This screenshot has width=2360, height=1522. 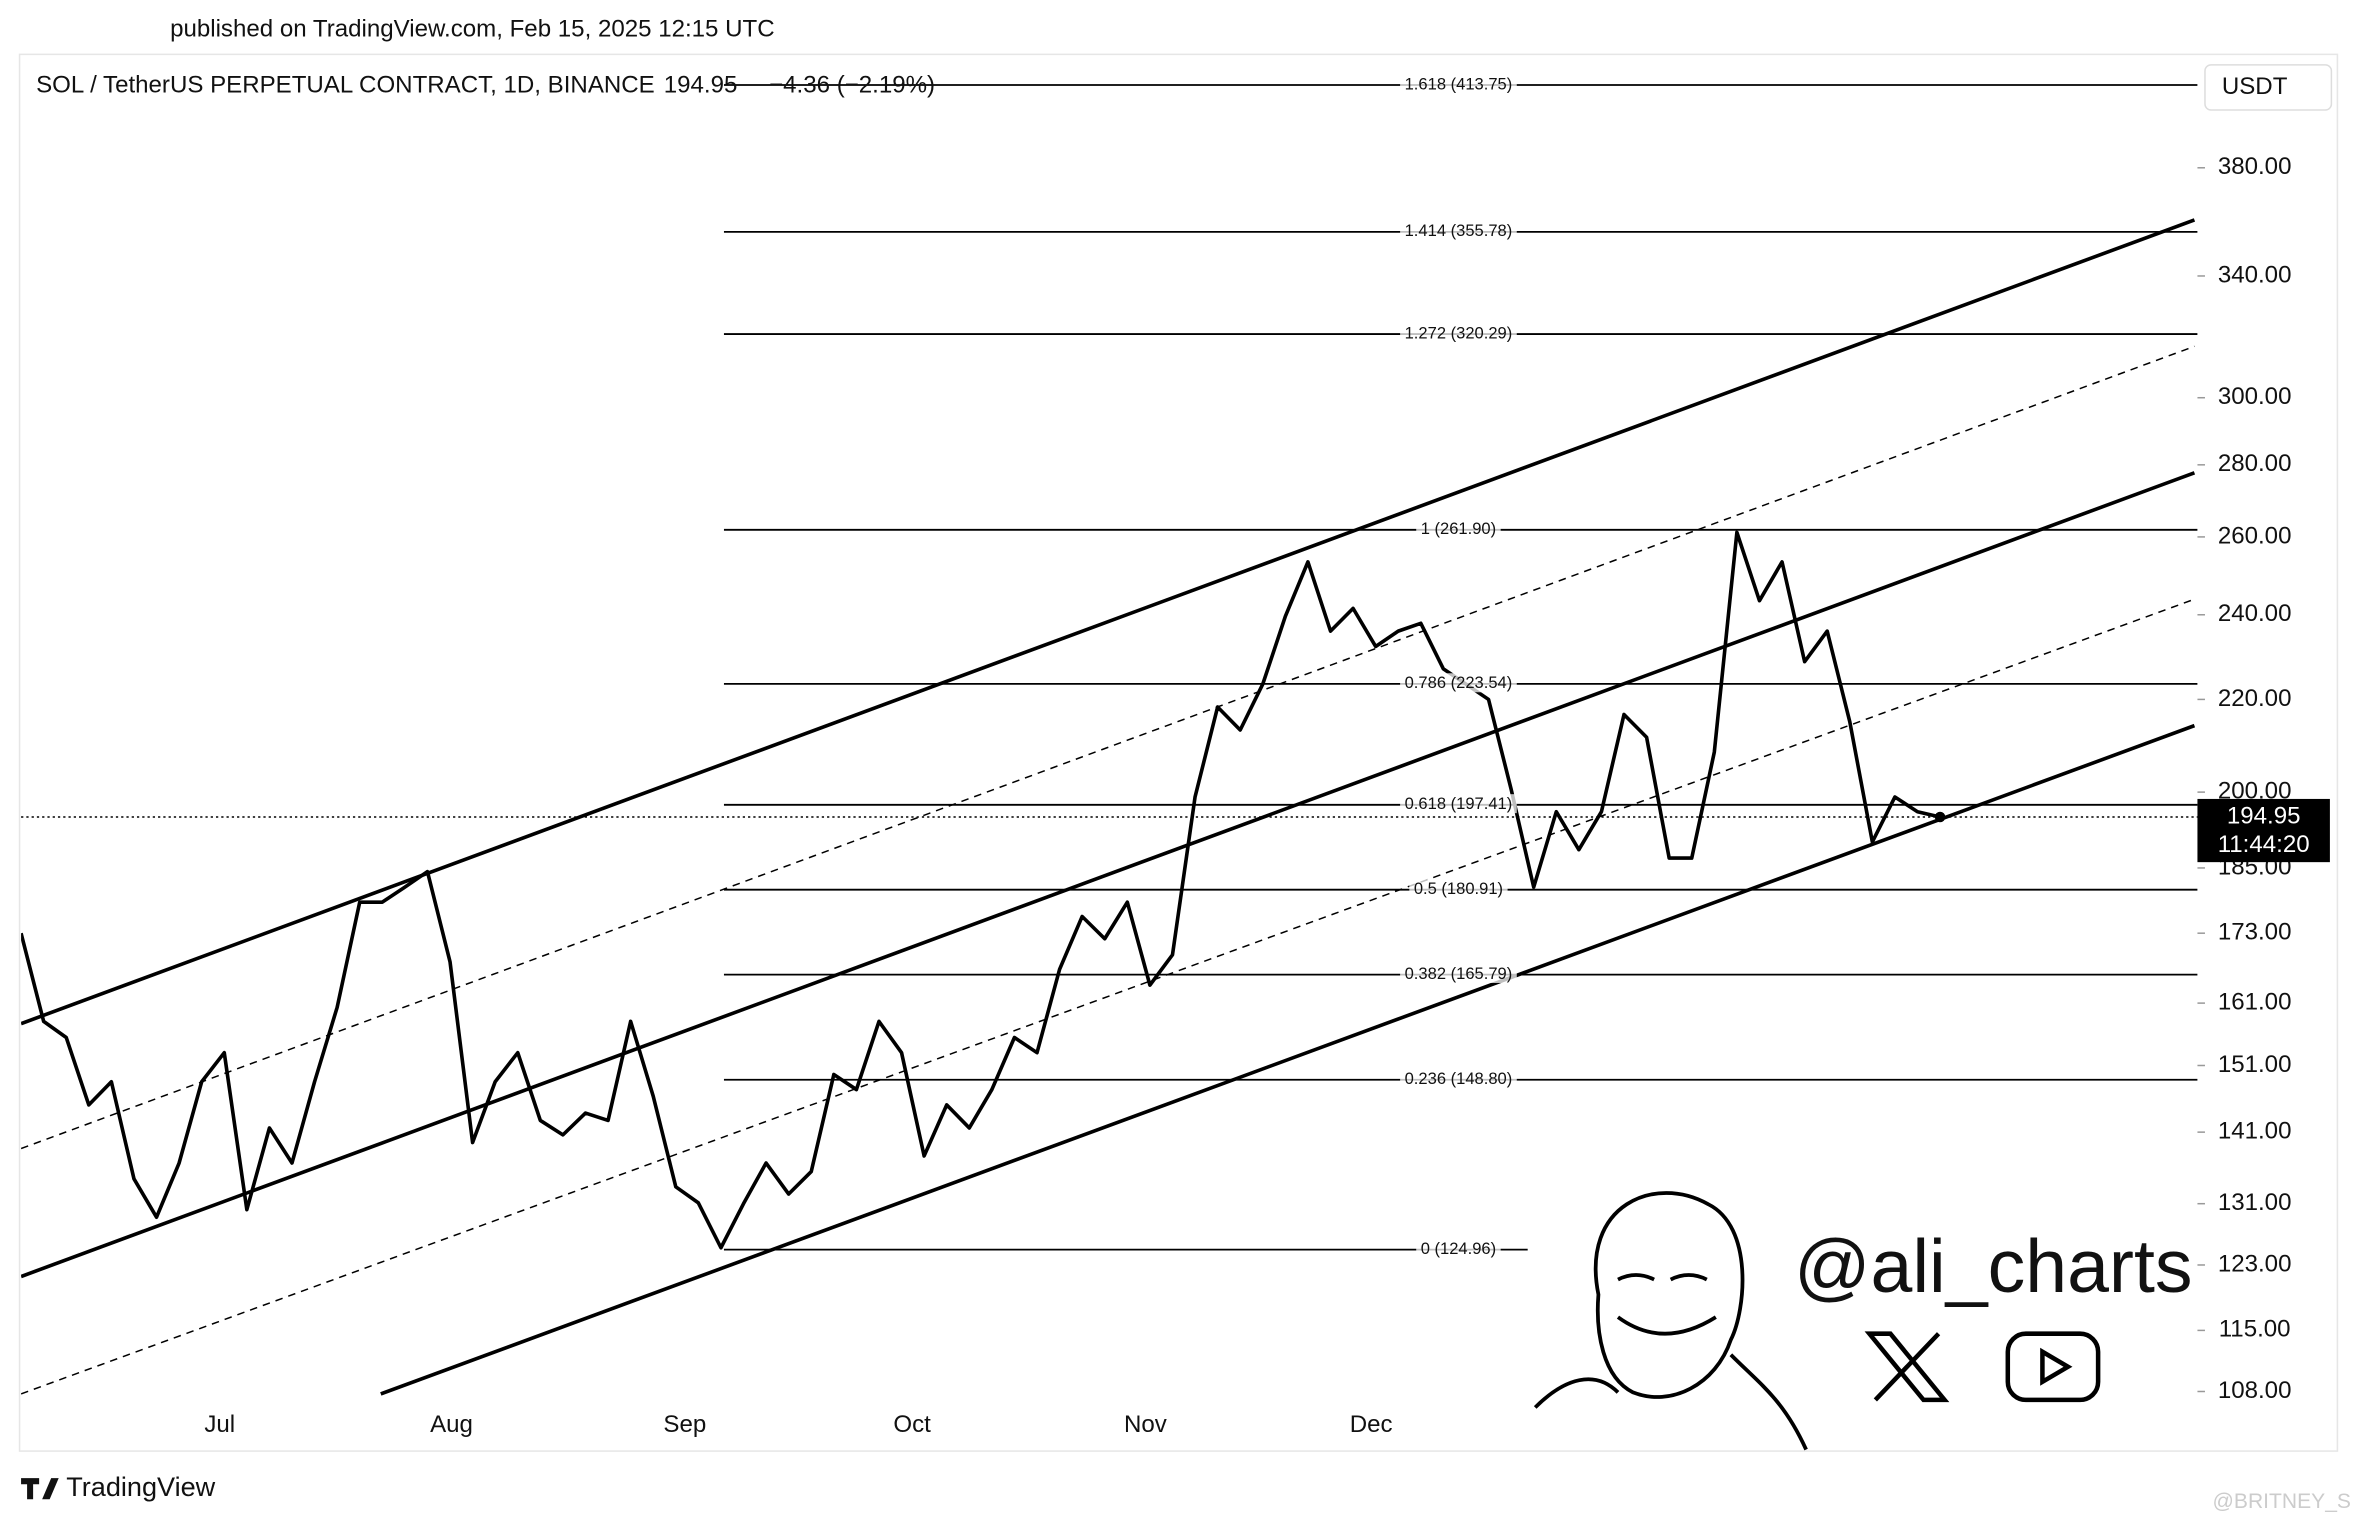 What do you see at coordinates (1670, 1321) in the screenshot?
I see `logo-face` at bounding box center [1670, 1321].